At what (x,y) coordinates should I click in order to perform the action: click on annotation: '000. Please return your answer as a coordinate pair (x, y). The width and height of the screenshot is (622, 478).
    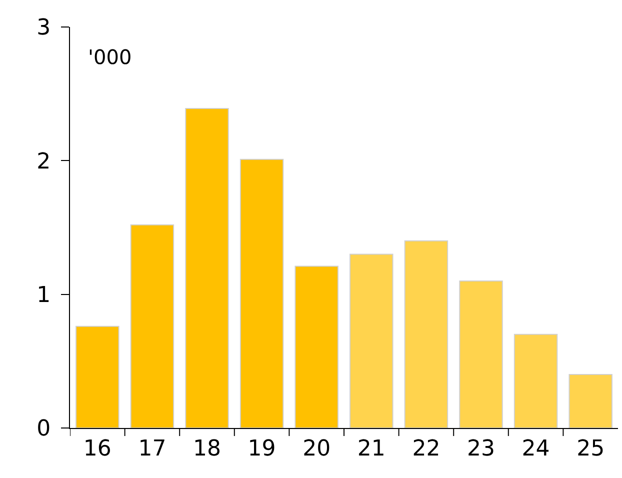
    Looking at the image, I should click on (110, 57).